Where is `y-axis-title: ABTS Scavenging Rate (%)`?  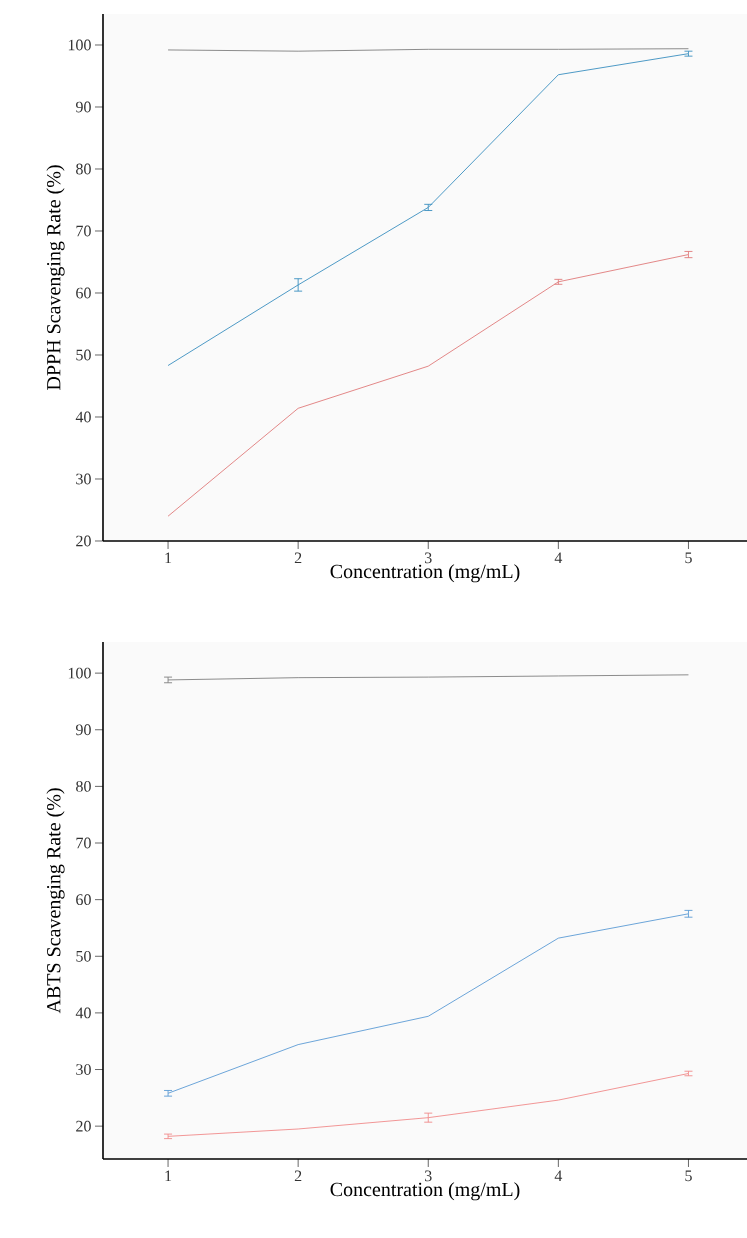 y-axis-title: ABTS Scavenging Rate (%) is located at coordinates (55, 901).